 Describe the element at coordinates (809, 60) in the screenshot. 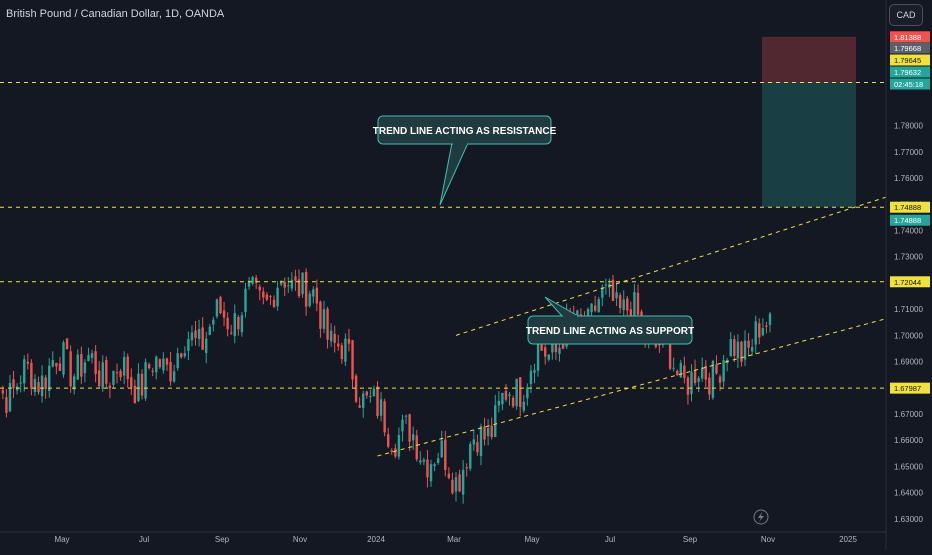

I see `stop-loss-zone` at that location.